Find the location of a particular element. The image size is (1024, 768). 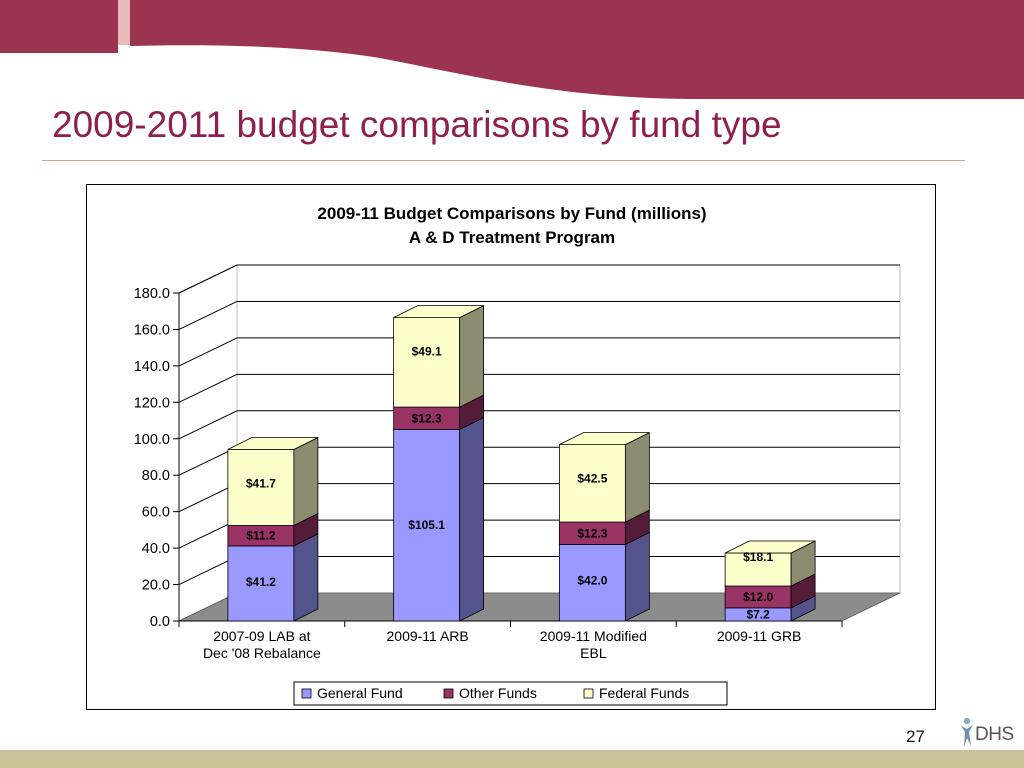

y-tick-label: 20.0 is located at coordinates (156, 586).